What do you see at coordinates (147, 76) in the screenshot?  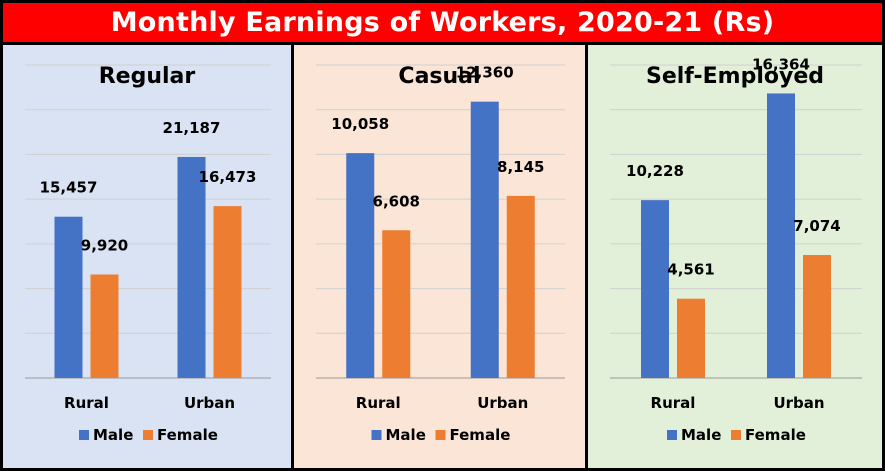 I see `panel-title: Regular` at bounding box center [147, 76].